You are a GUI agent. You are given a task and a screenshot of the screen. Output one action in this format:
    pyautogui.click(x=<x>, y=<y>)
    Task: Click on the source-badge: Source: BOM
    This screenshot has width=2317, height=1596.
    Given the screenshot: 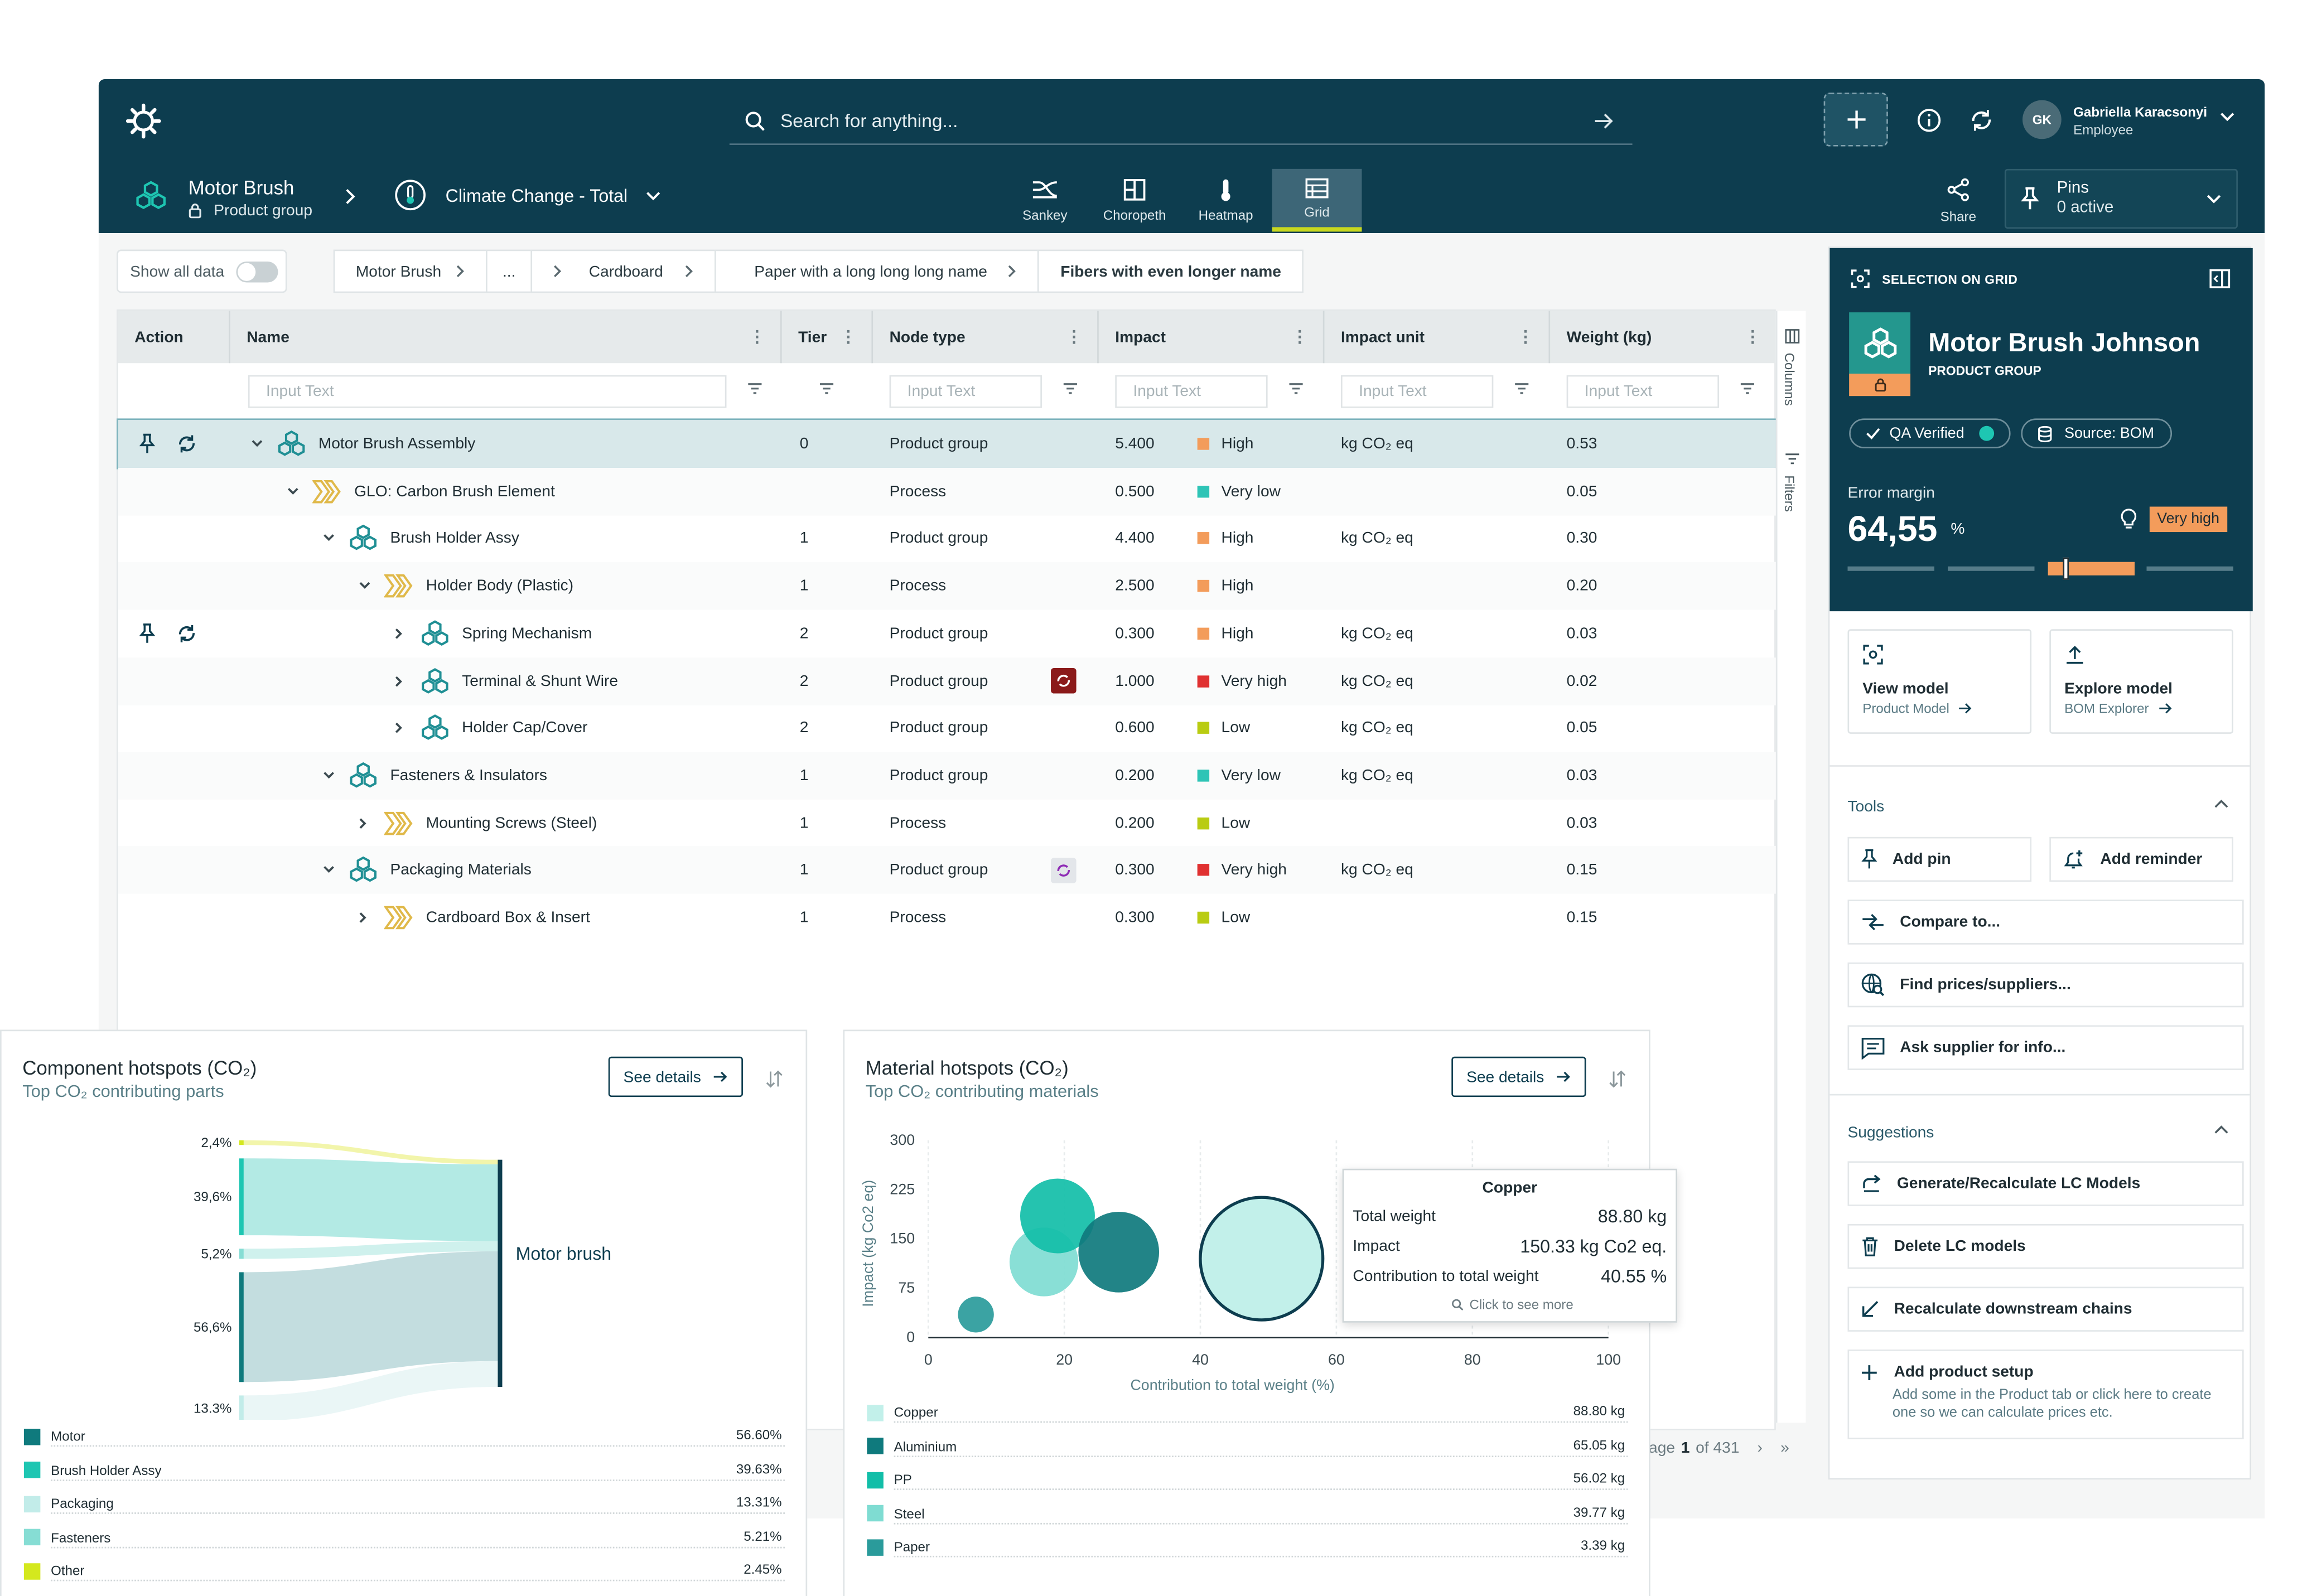 What is the action you would take?
    pyautogui.click(x=2097, y=433)
    